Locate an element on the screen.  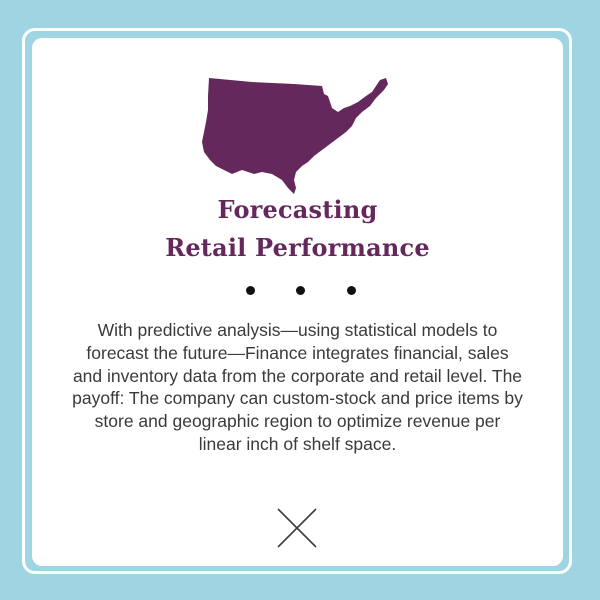
title-line-2: Retail Performance is located at coordinates (297, 247).